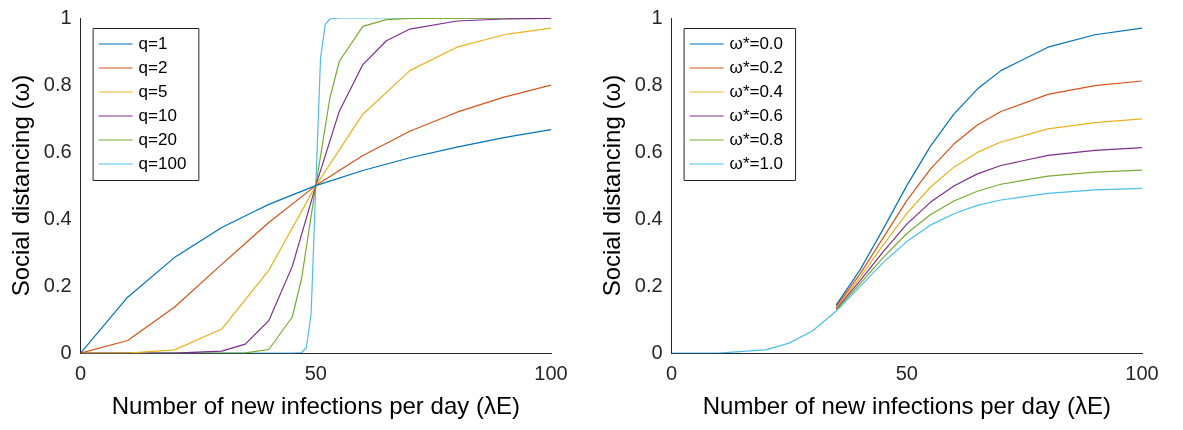 This screenshot has width=1183, height=430. What do you see at coordinates (157, 139) in the screenshot?
I see `legend-label: q=20` at bounding box center [157, 139].